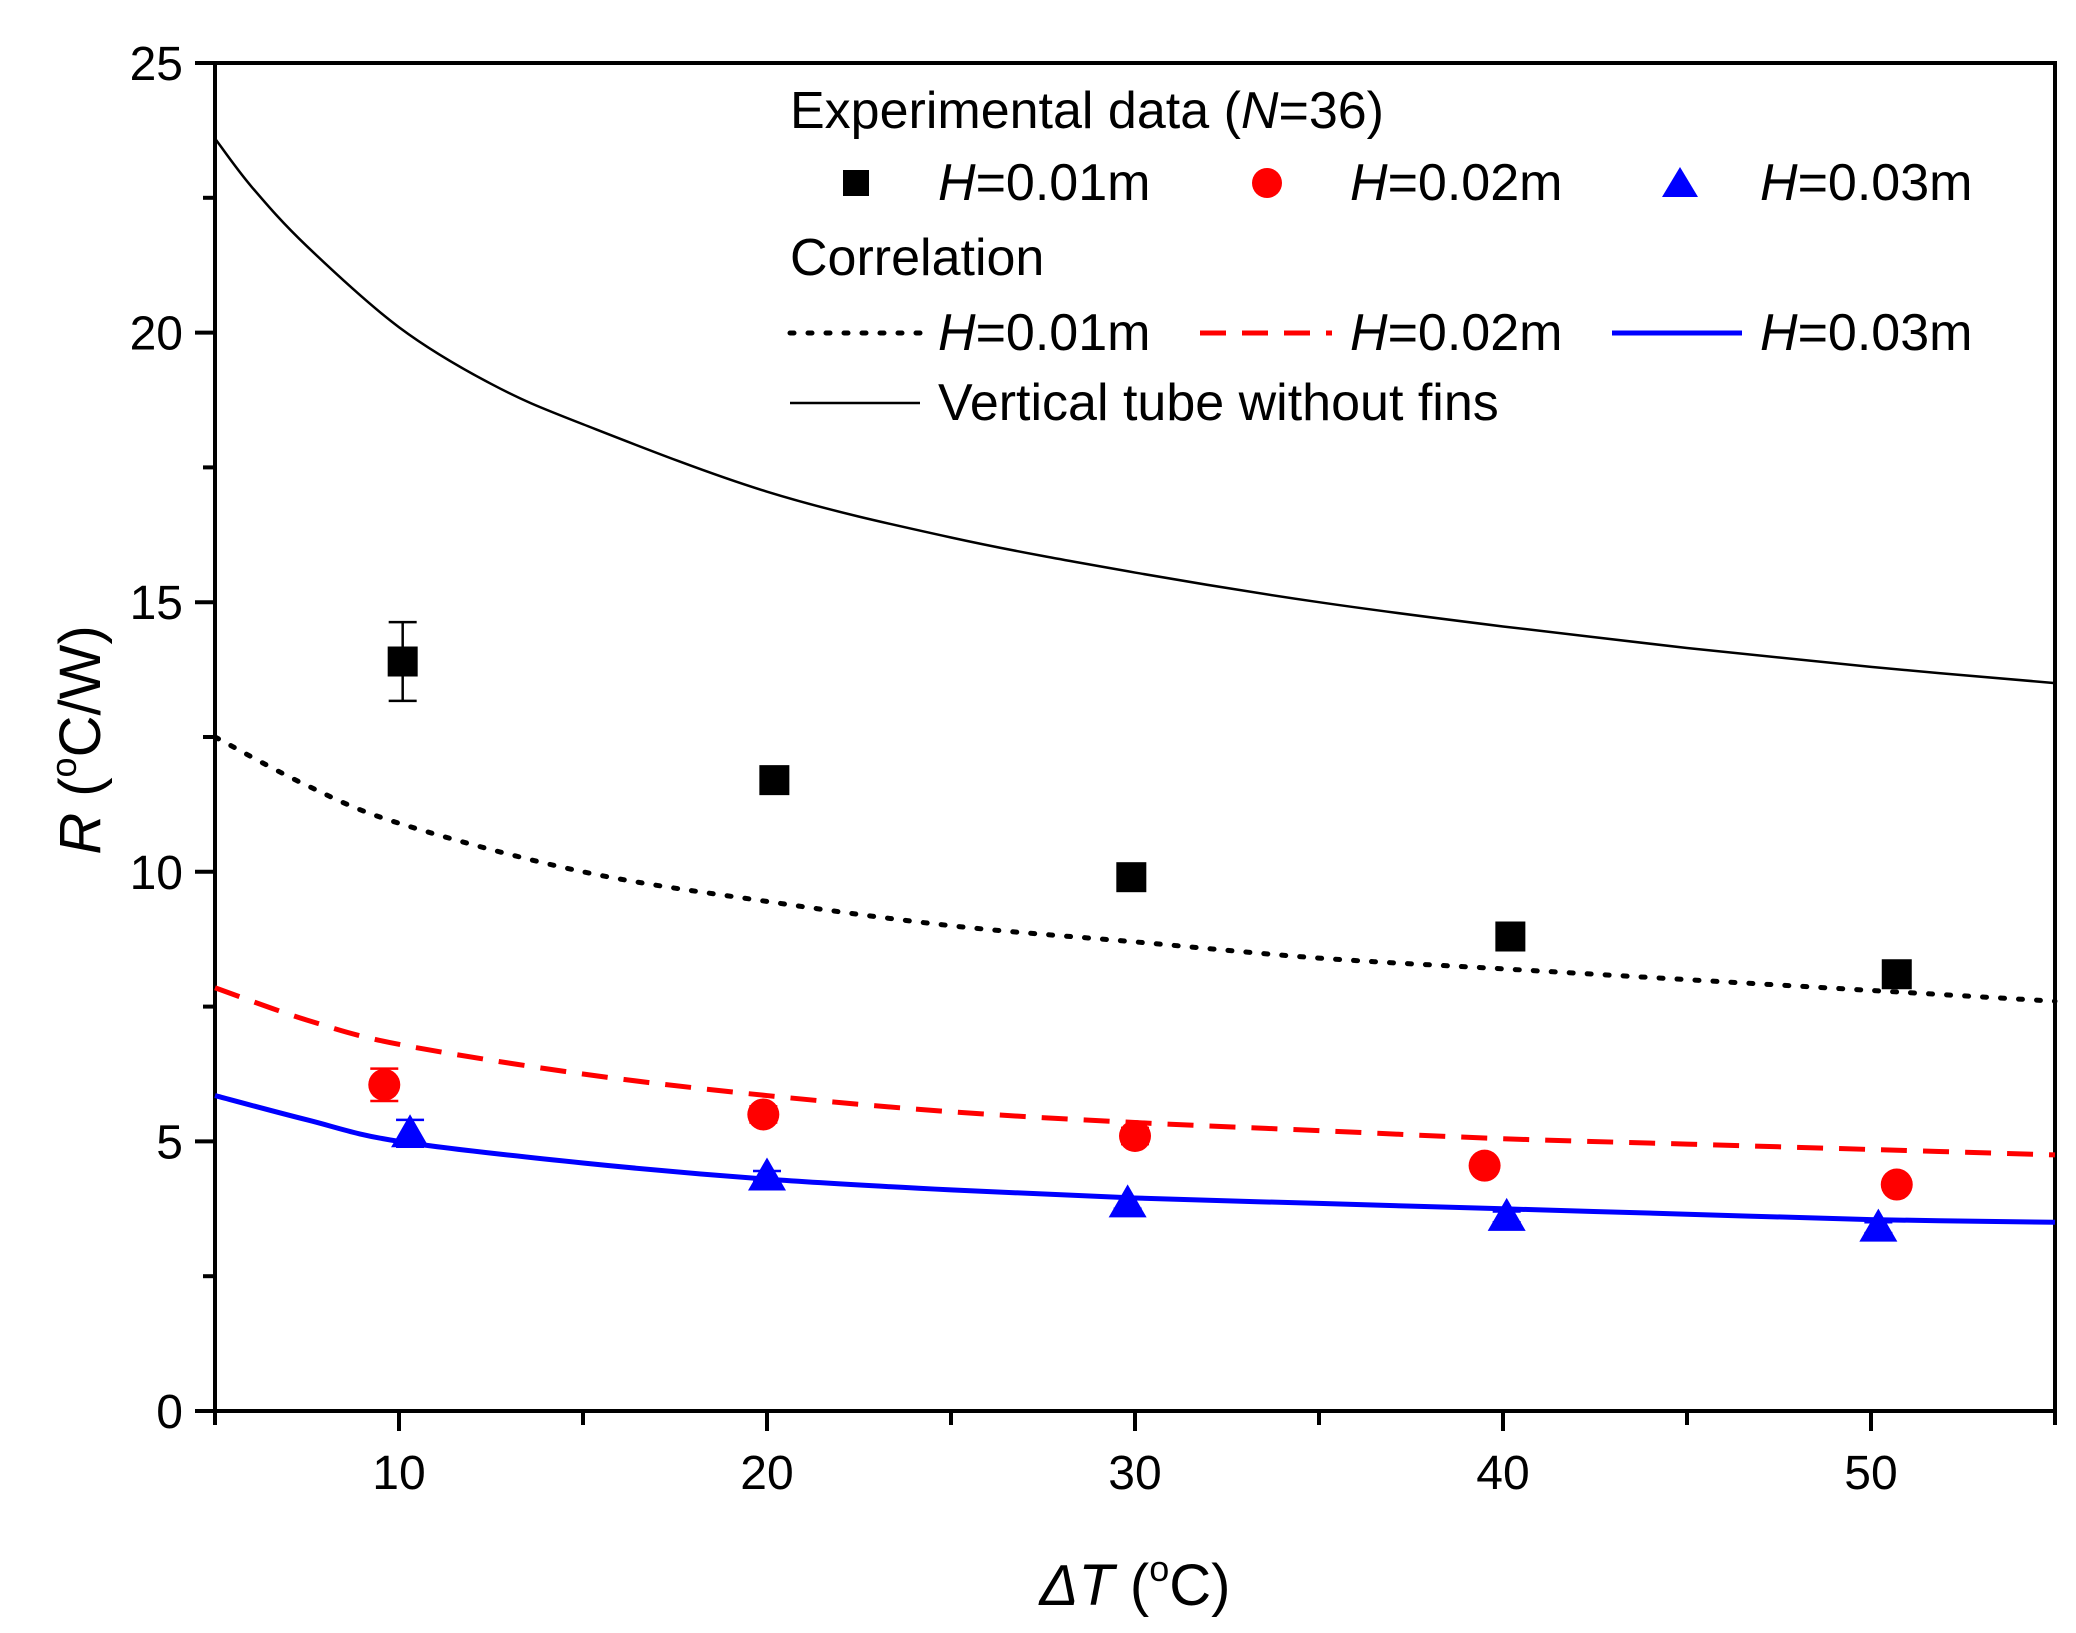 The image size is (2076, 1633). What do you see at coordinates (1866, 333) in the screenshot?
I see `legend-corr-h003: H=0.03m` at bounding box center [1866, 333].